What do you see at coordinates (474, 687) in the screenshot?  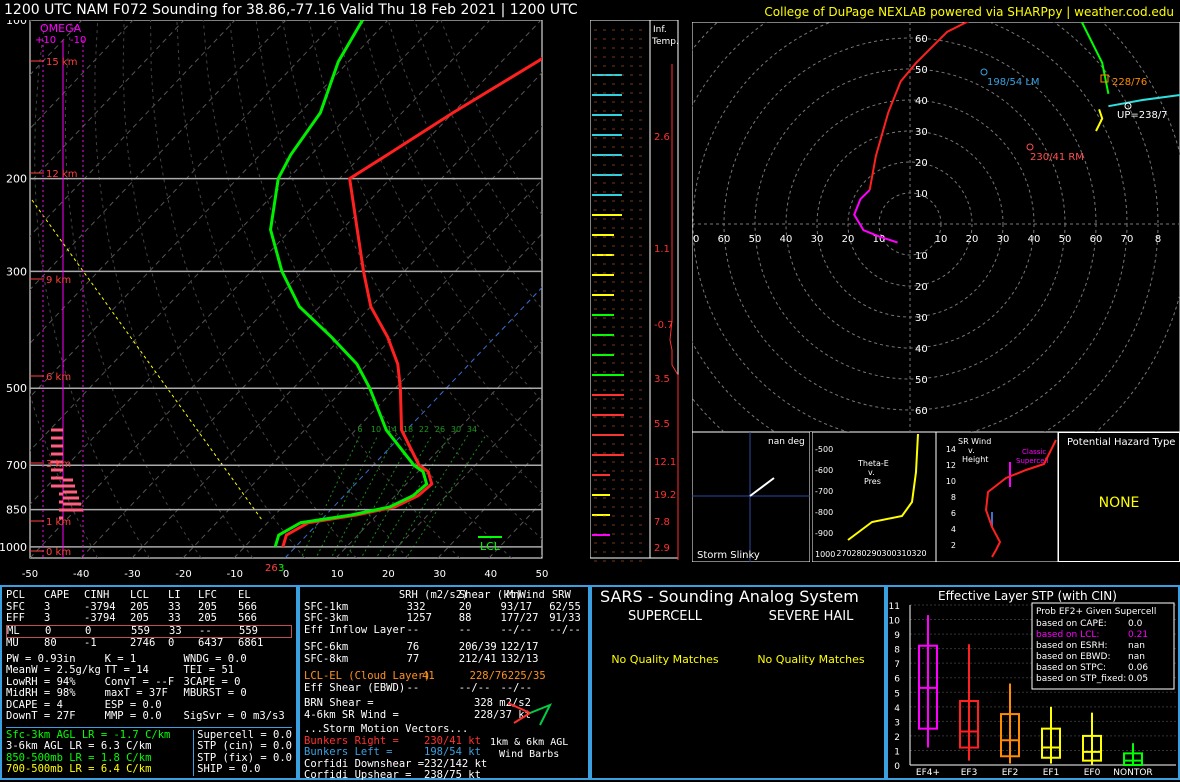 I see `cell: --/--` at bounding box center [474, 687].